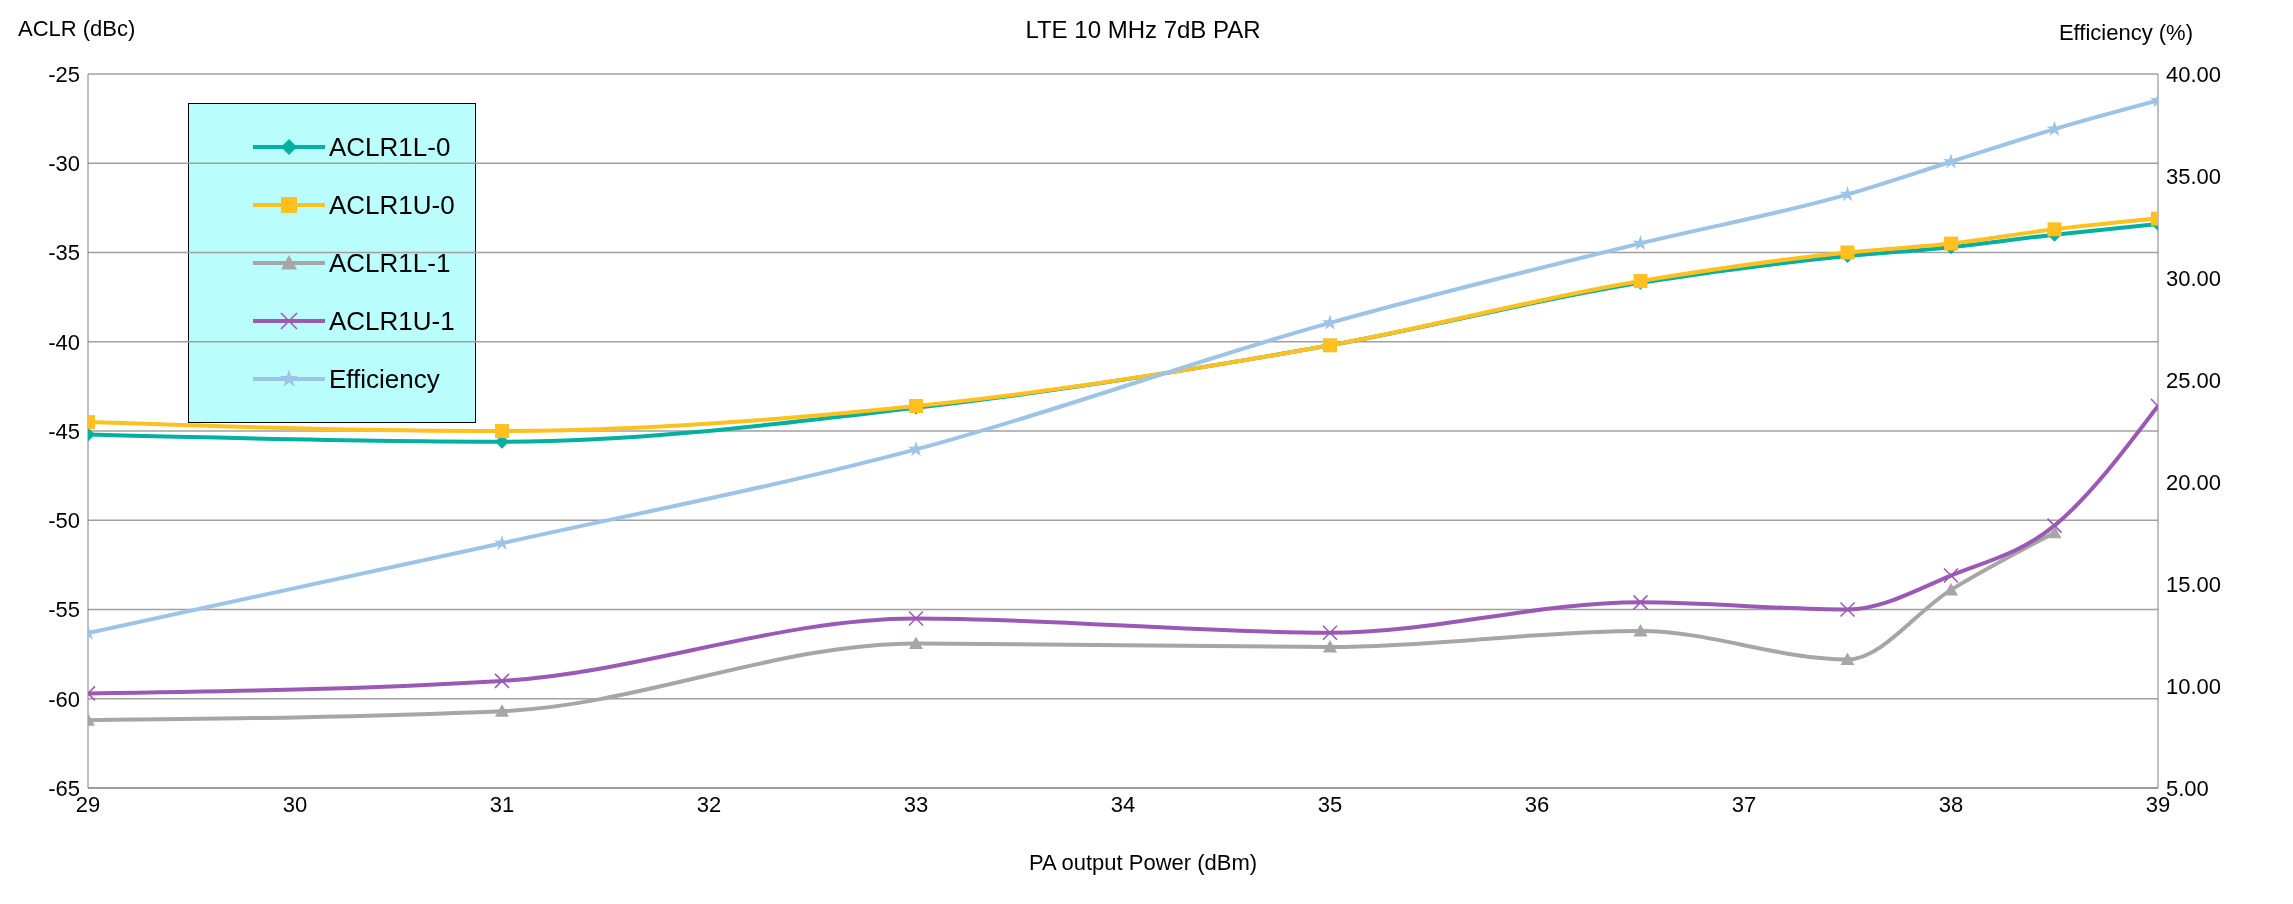  Describe the element at coordinates (77, 29) in the screenshot. I see `y-axis-title: ACLR (dBc)` at that location.